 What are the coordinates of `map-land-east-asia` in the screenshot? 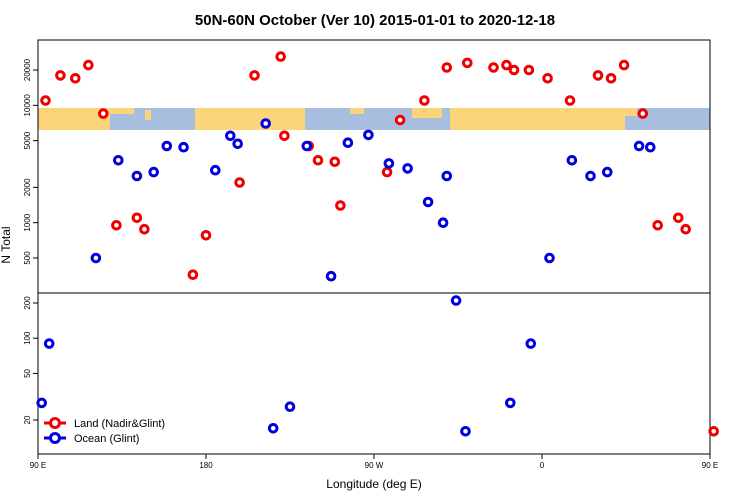 It's located at (631, 112).